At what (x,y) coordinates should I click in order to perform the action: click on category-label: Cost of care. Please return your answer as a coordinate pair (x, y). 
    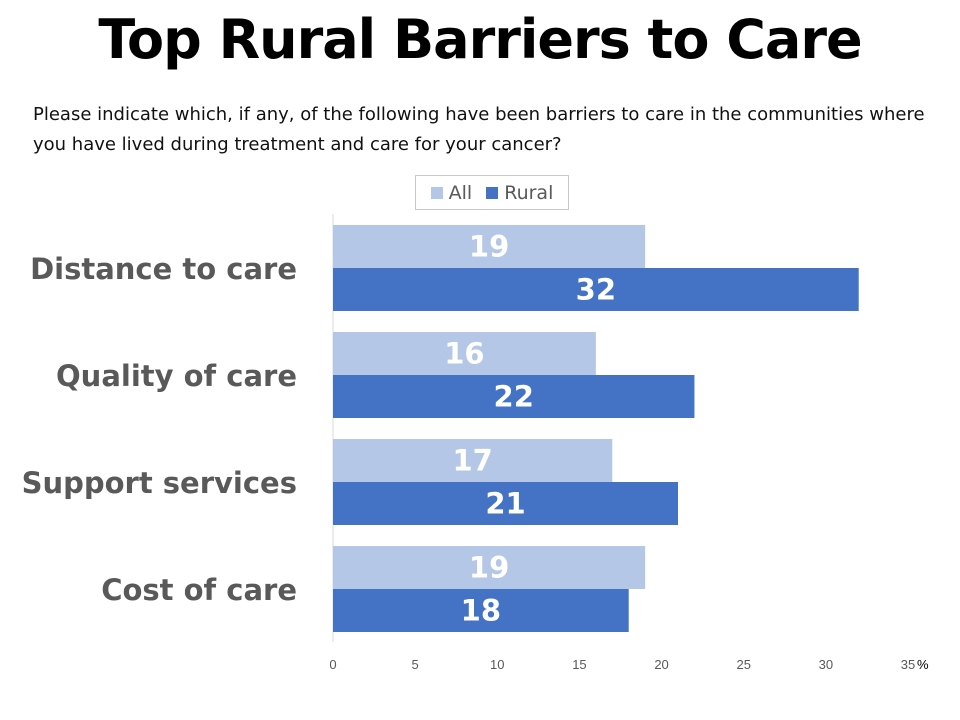
    Looking at the image, I should click on (199, 590).